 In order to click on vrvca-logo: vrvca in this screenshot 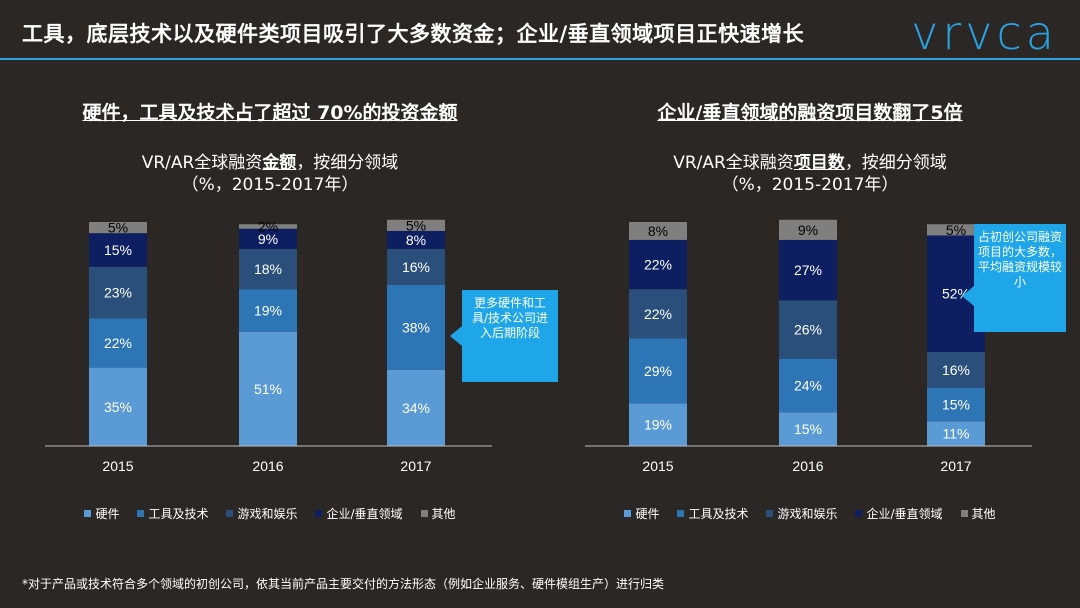, I will do `click(984, 33)`.